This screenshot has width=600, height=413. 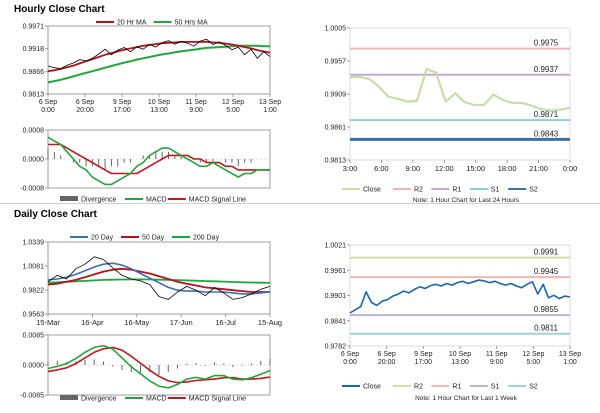 What do you see at coordinates (538, 168) in the screenshot?
I see `x-axis-label: 21:00` at bounding box center [538, 168].